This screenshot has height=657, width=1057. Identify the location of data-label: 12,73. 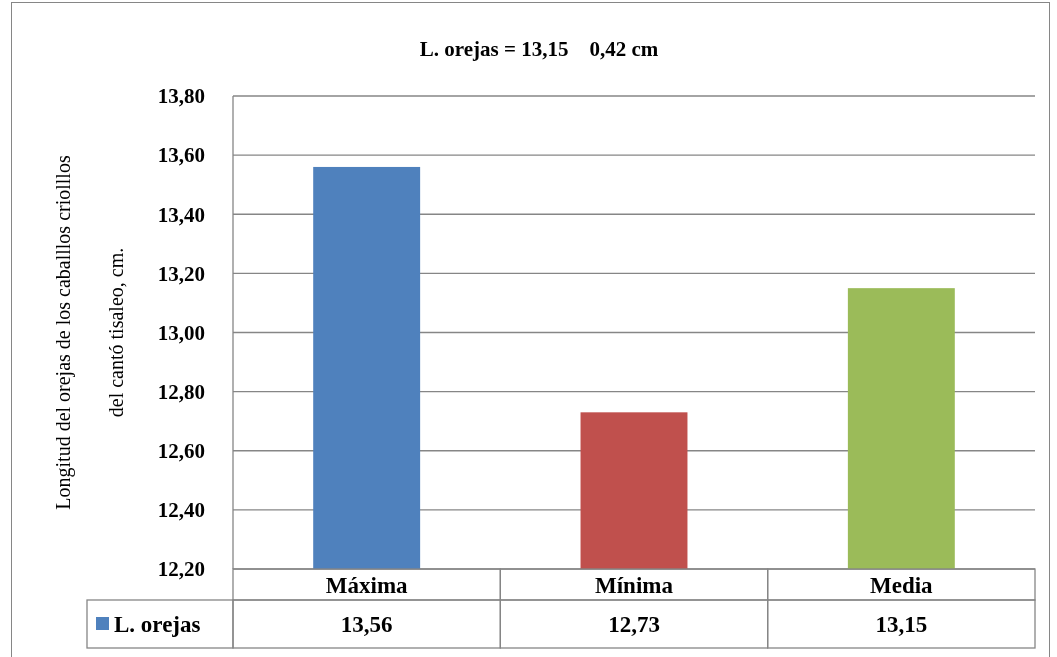
(634, 625).